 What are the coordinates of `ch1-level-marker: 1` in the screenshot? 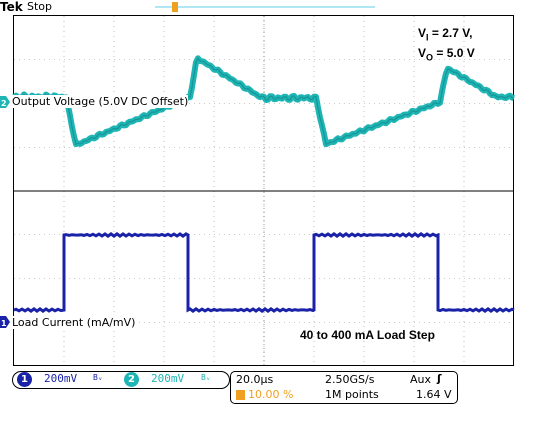 It's located at (5, 322).